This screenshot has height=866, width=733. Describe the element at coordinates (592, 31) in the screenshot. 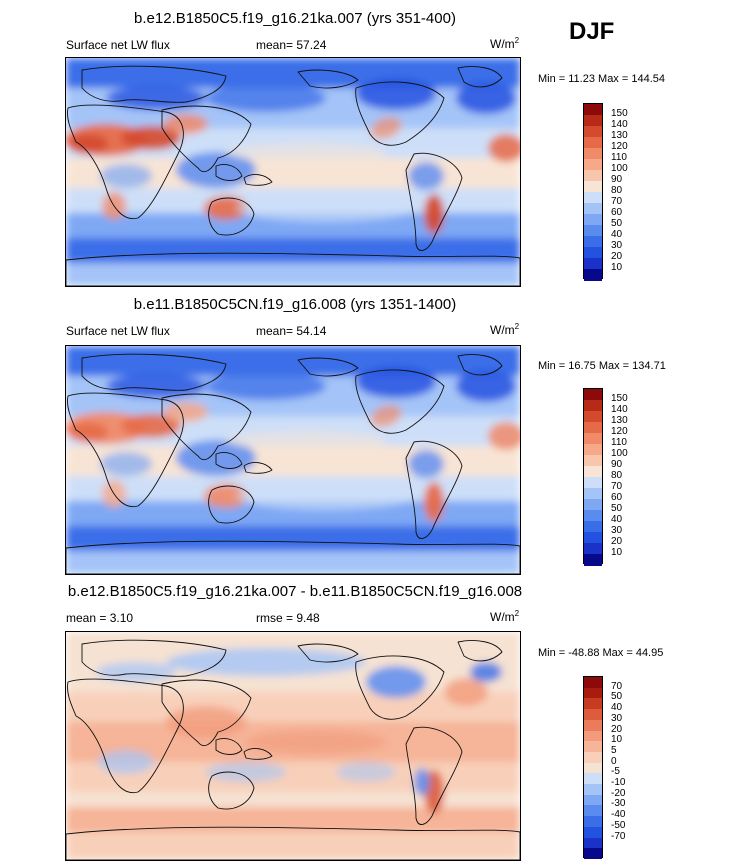

I see `season-label: DJF` at that location.